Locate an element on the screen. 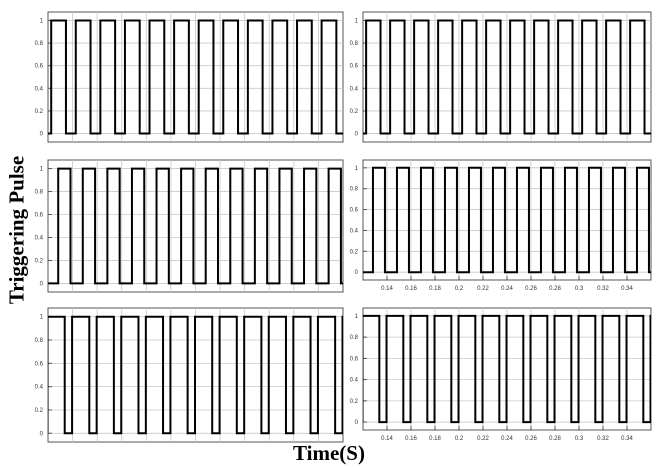  figure-xlabel: Time(S) is located at coordinates (329, 453).